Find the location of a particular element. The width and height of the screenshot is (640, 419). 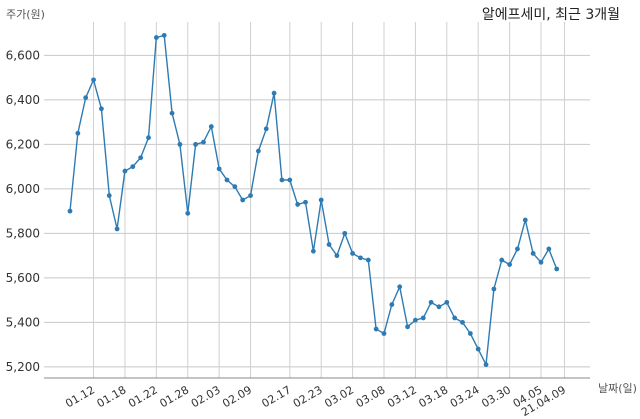

y-tick-label: 5,600 is located at coordinates (23, 278).